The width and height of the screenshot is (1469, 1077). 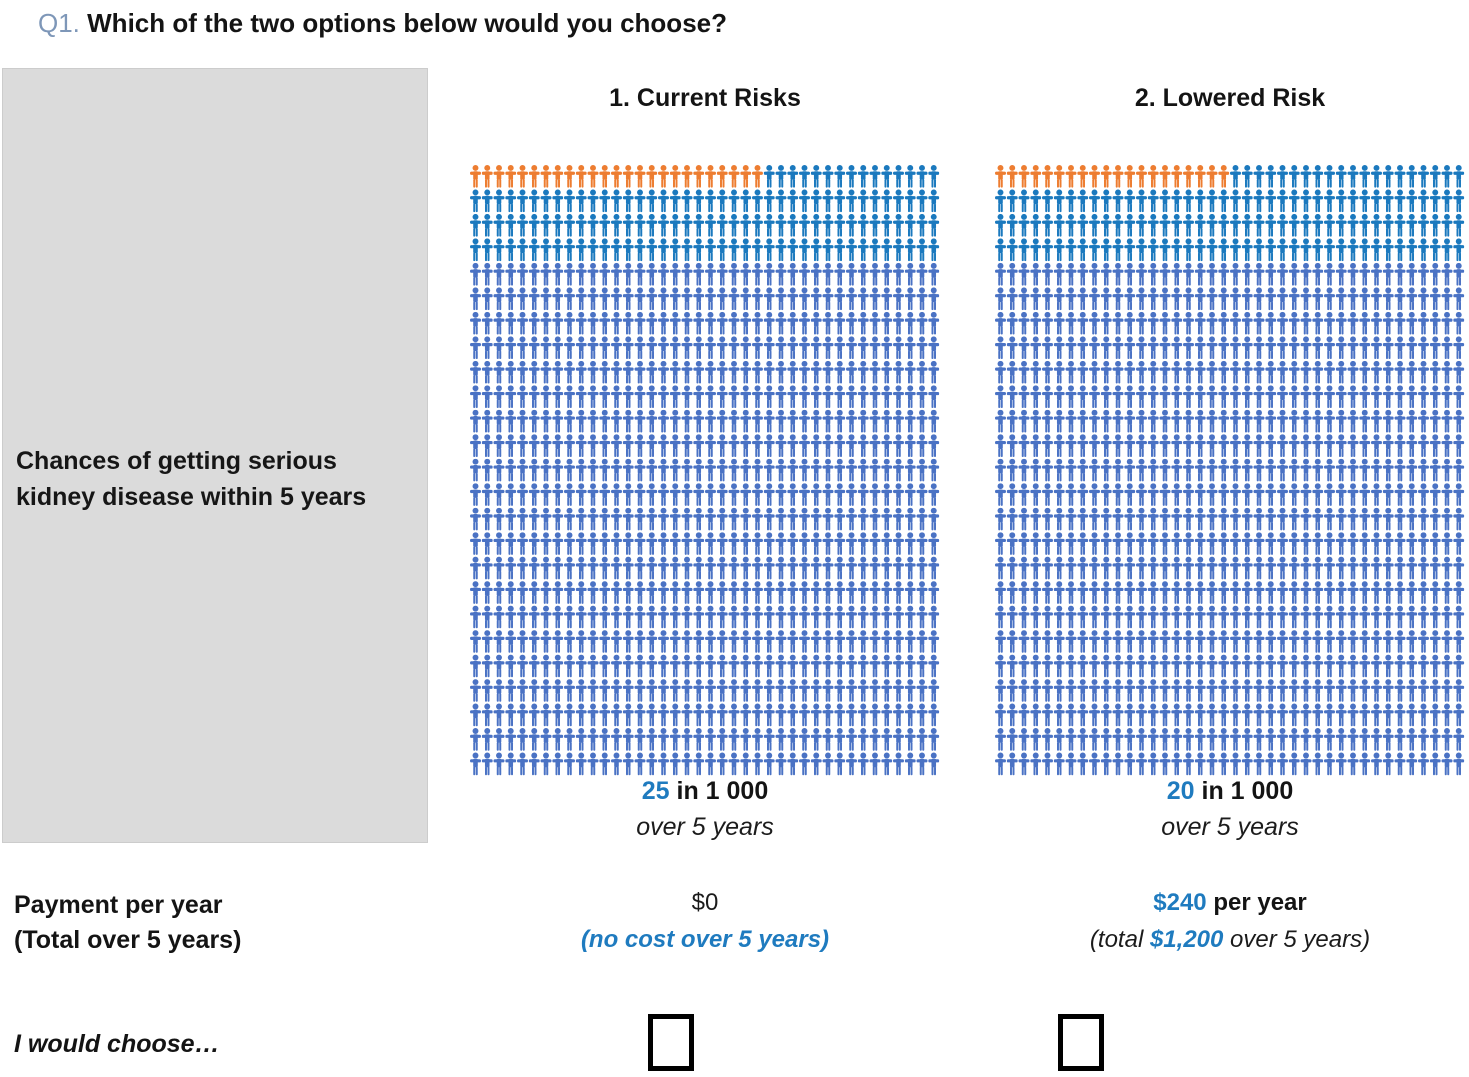 I want to click on option-1-payment: $0, so click(x=705, y=903).